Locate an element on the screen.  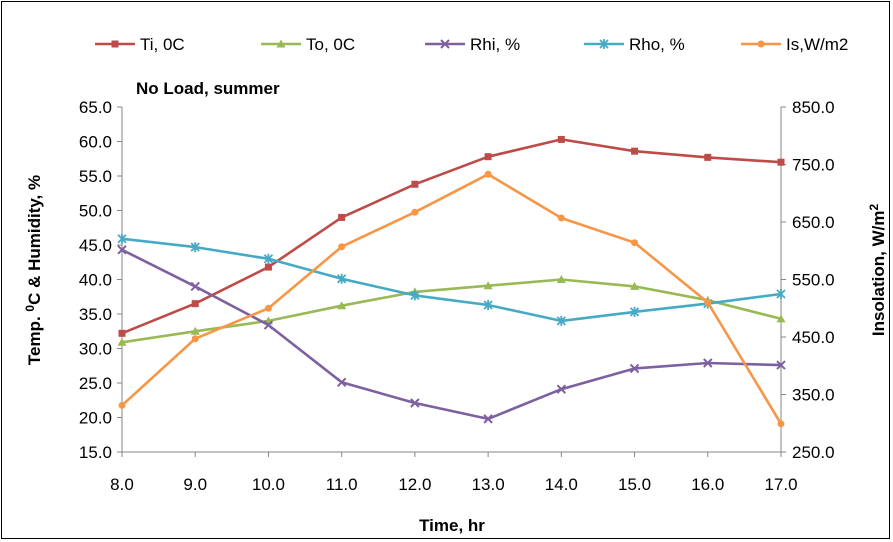
legend-item: Rho, % is located at coordinates (634, 44).